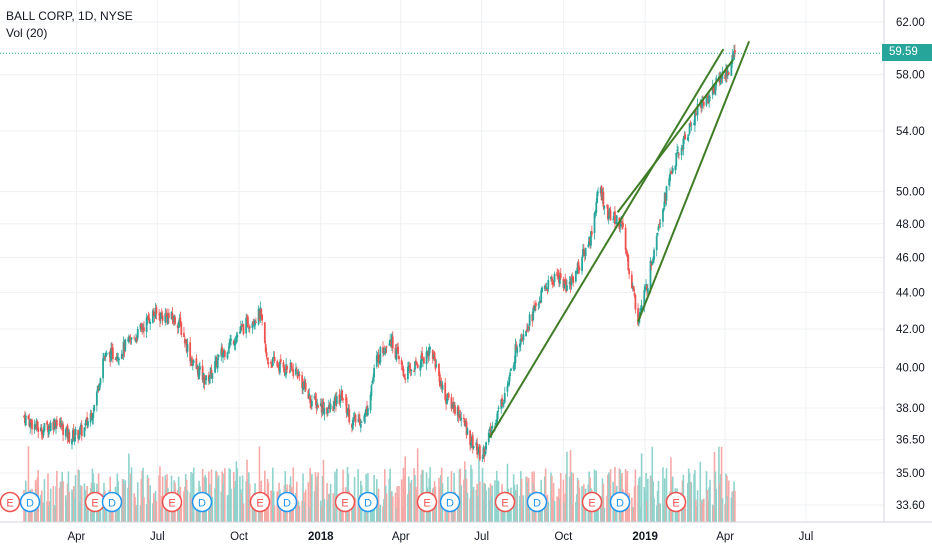 The height and width of the screenshot is (550, 932). What do you see at coordinates (910, 258) in the screenshot?
I see `y-tick-label: 46.00` at bounding box center [910, 258].